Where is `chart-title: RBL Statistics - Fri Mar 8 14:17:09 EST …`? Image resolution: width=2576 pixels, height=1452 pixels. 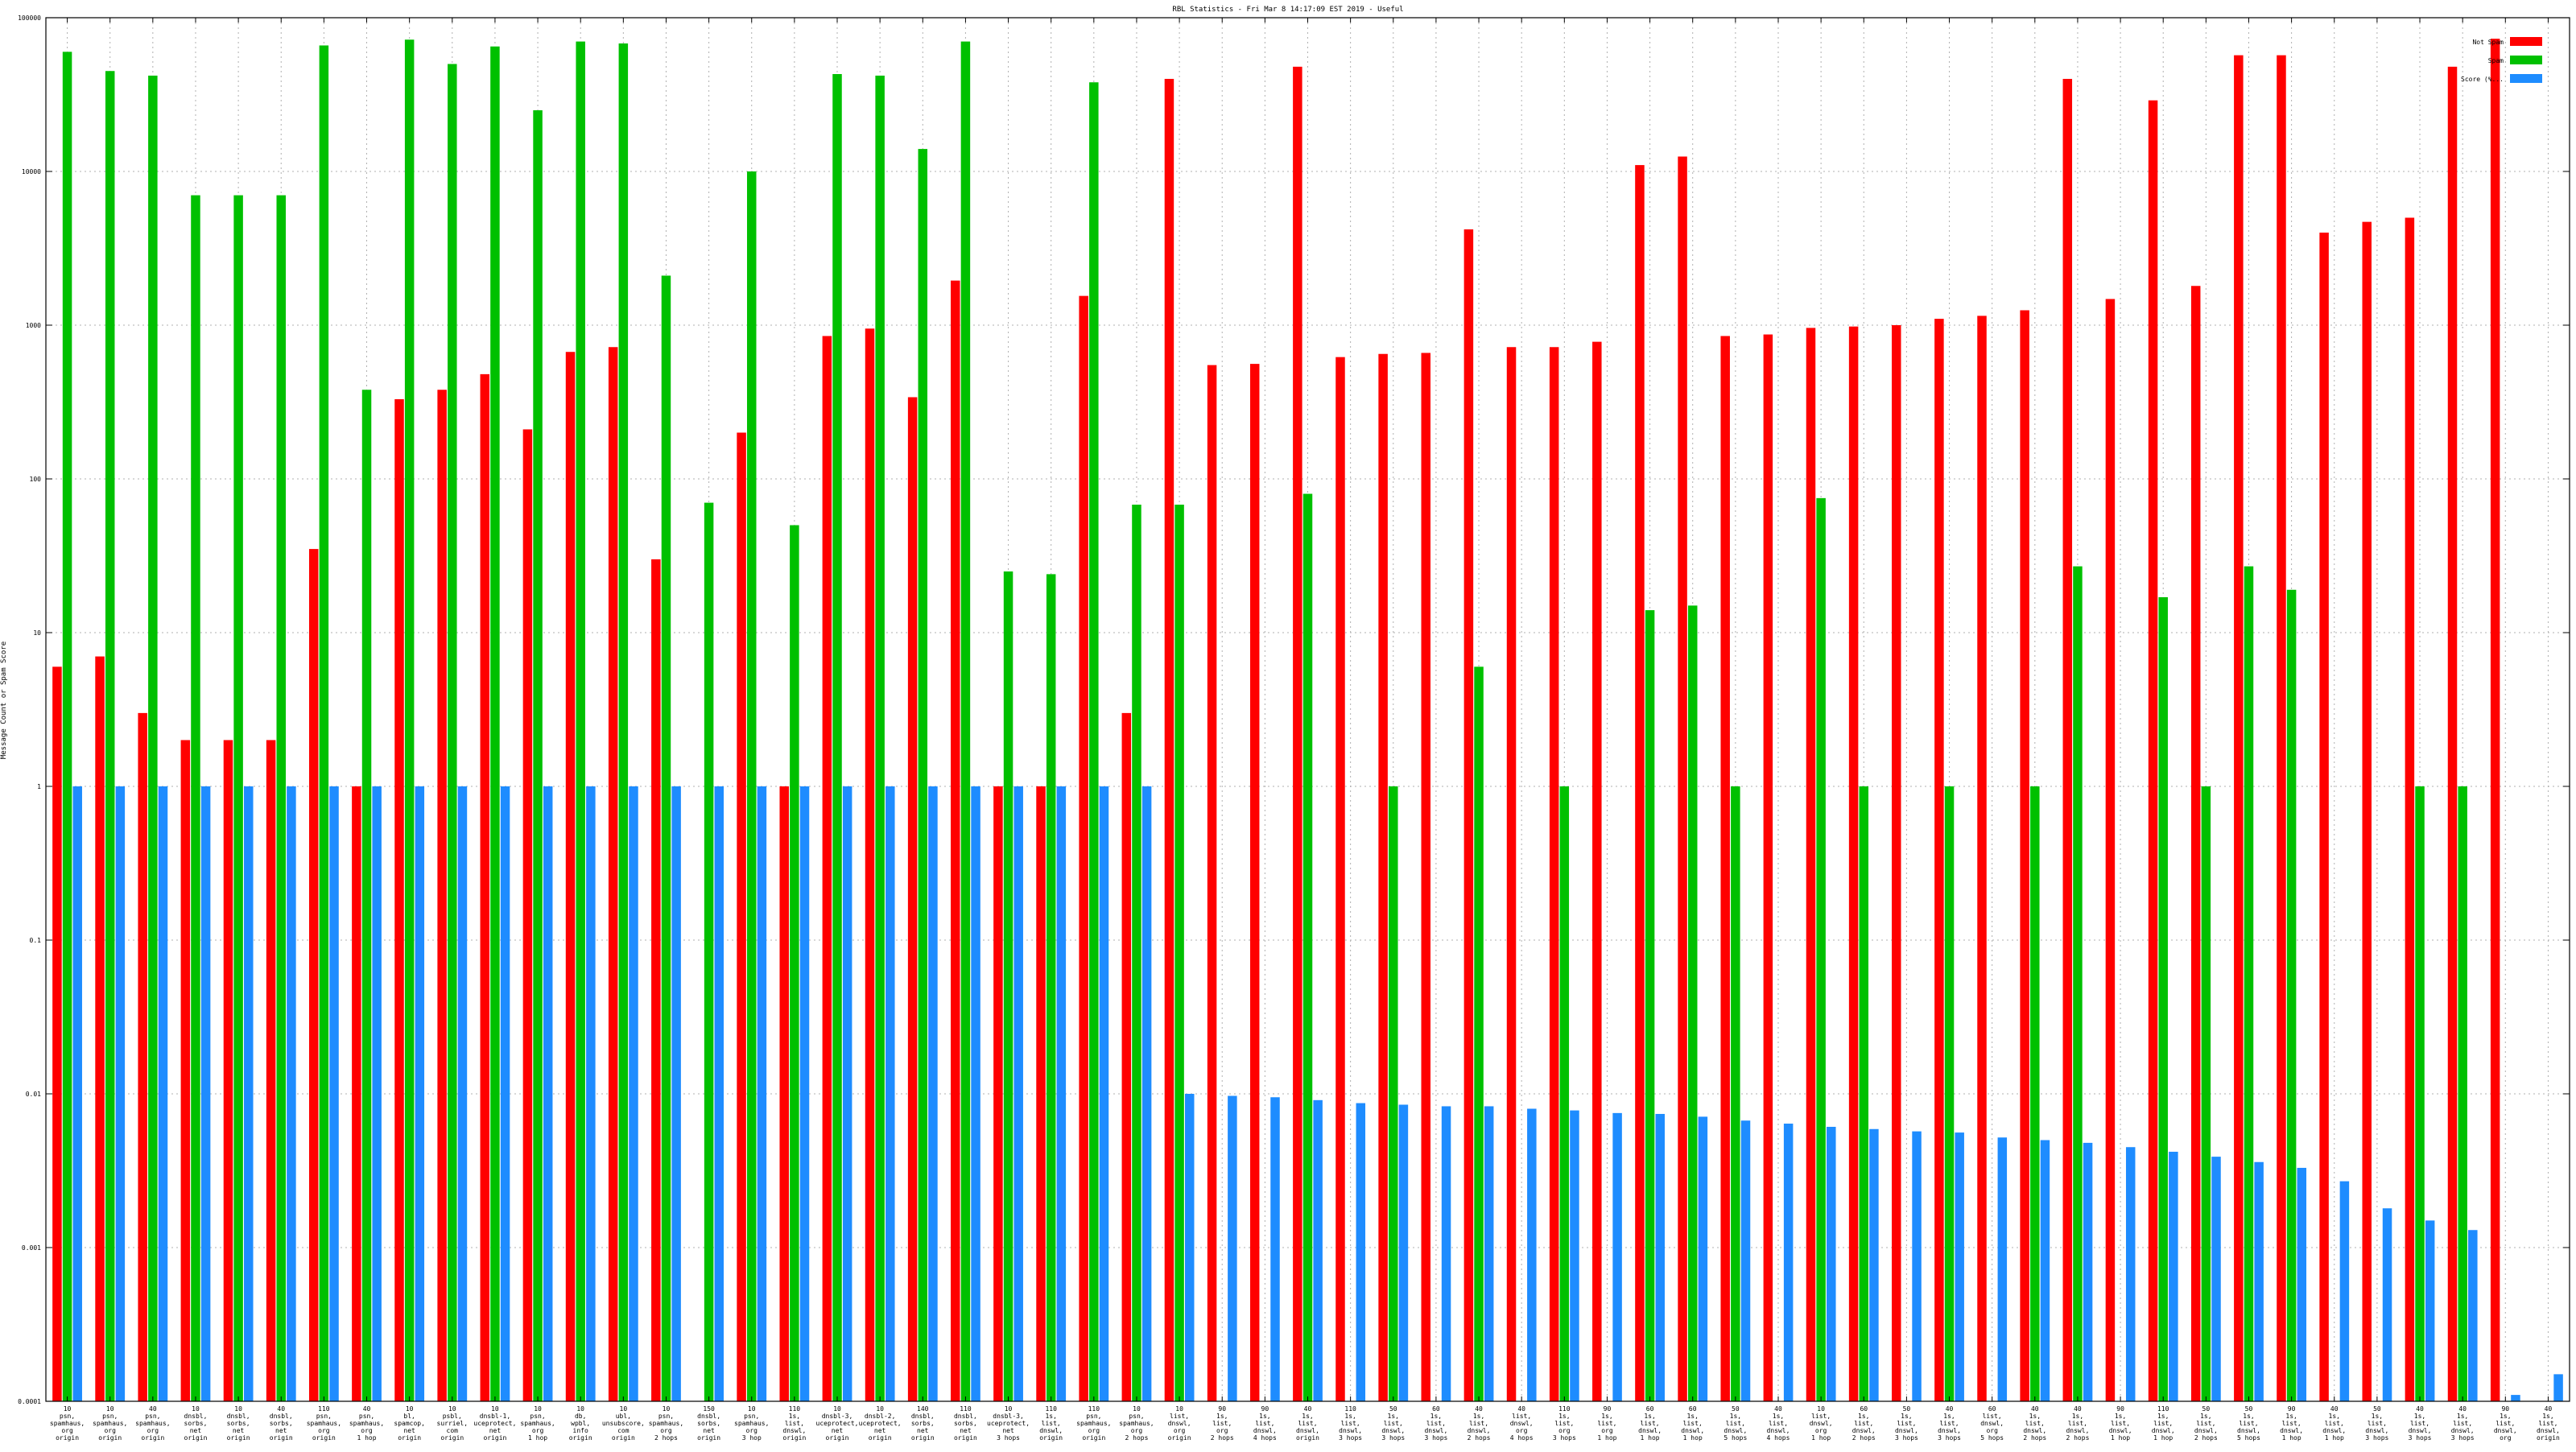 chart-title: RBL Statistics - Fri Mar 8 14:17:09 EST … is located at coordinates (1287, 10).